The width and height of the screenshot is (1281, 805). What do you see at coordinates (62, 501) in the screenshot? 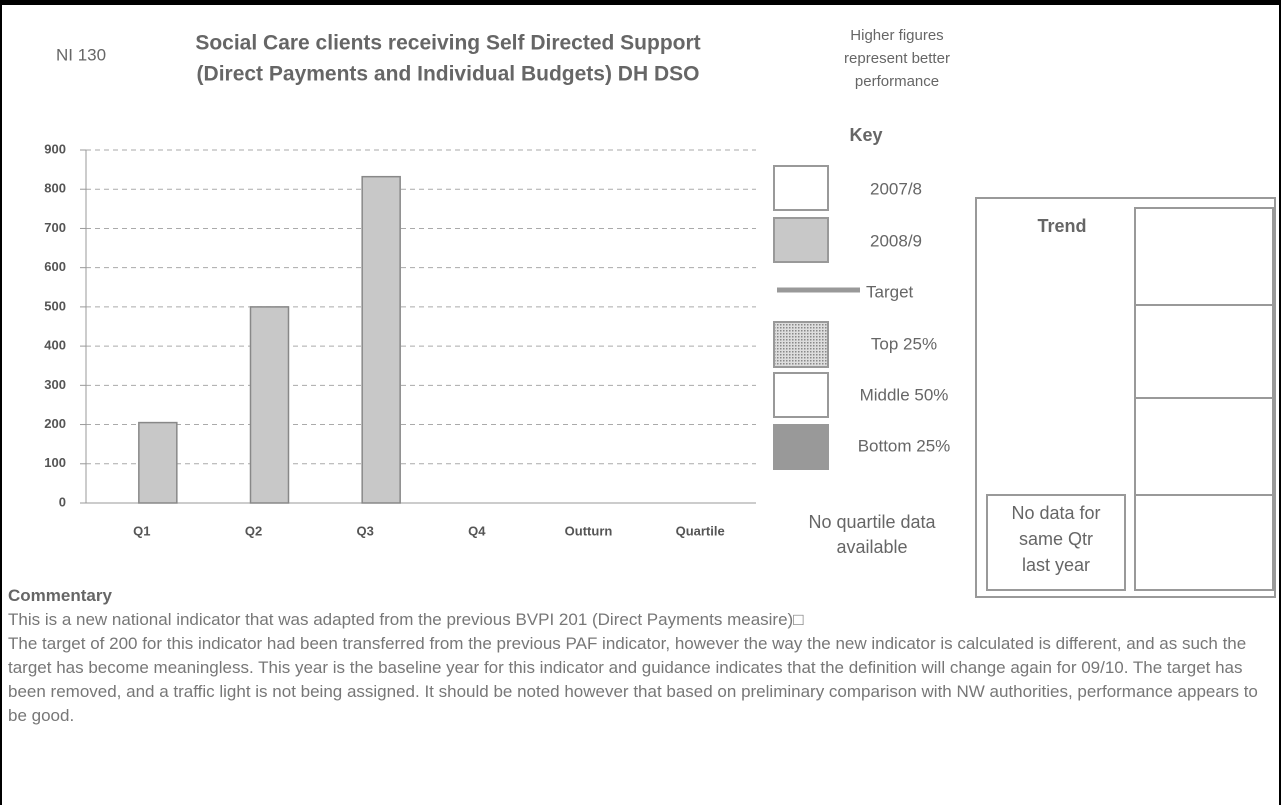
I see `y-tick-label: 0` at bounding box center [62, 501].